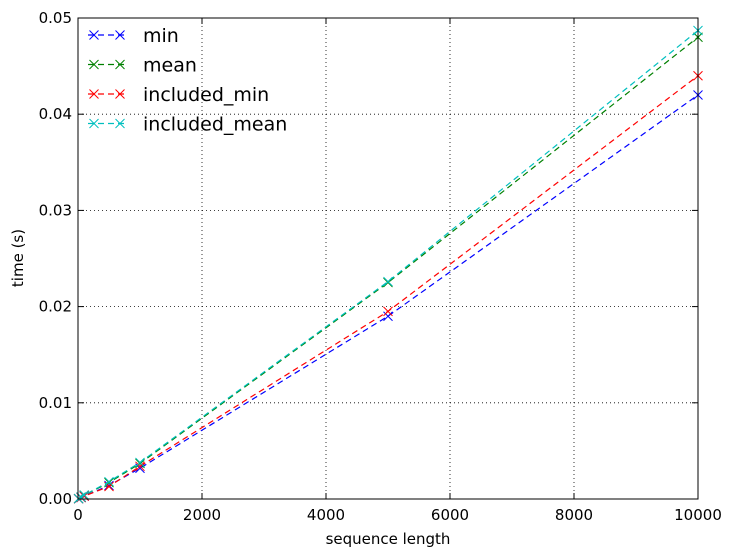  What do you see at coordinates (55, 18) in the screenshot?
I see `y-tick-label: 0.05` at bounding box center [55, 18].